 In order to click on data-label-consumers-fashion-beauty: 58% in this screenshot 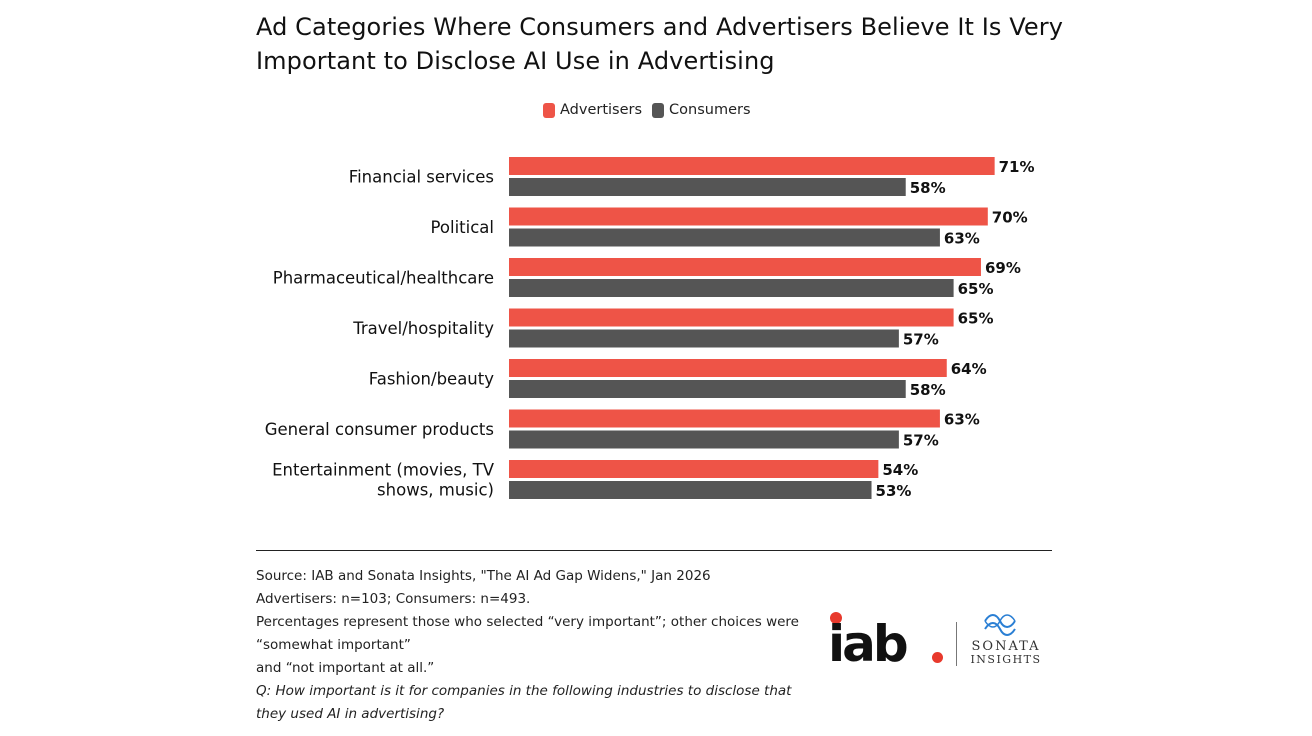, I will do `click(928, 390)`.